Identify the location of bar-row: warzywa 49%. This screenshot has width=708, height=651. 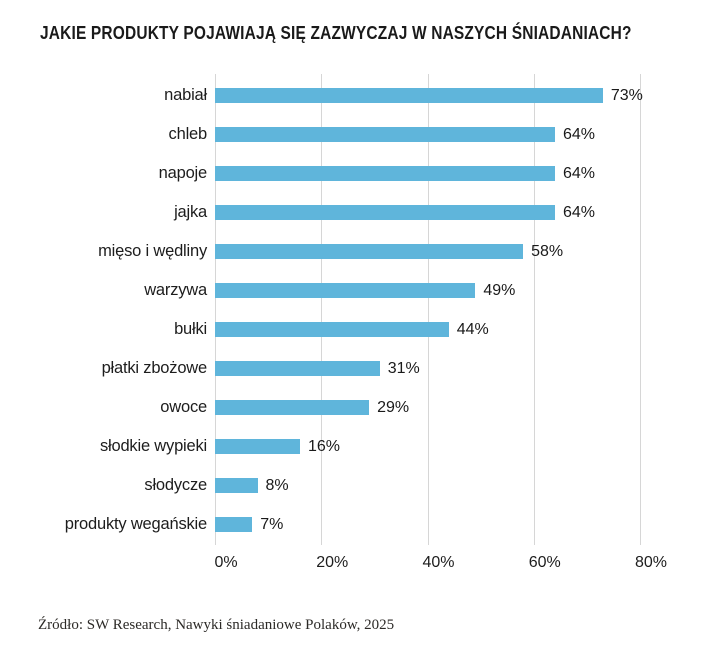
(370, 290).